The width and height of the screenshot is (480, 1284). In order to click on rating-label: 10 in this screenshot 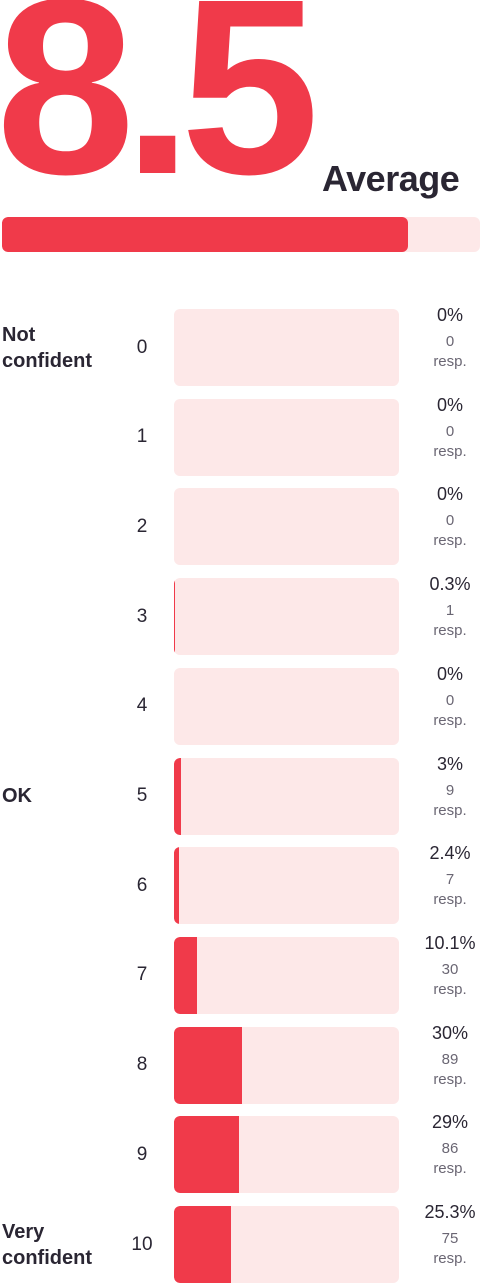, I will do `click(142, 1244)`.